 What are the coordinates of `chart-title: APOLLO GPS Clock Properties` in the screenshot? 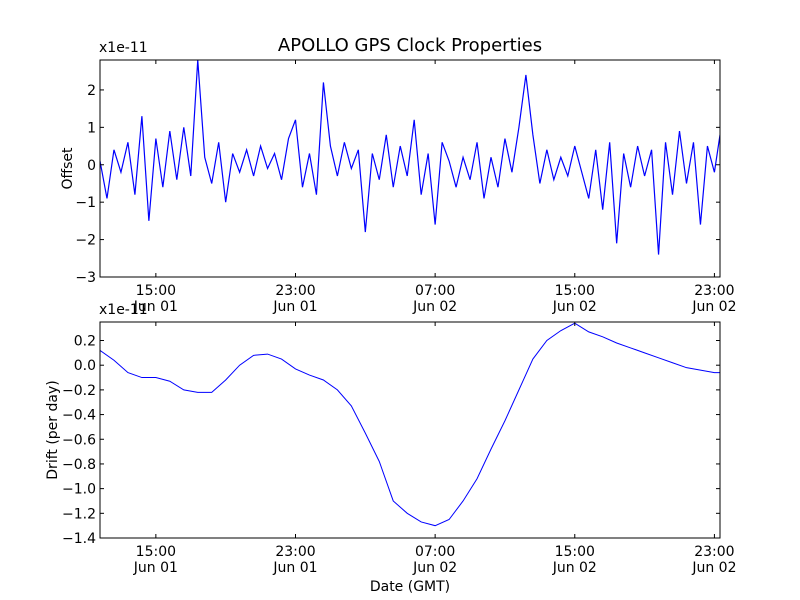 It's located at (410, 45).